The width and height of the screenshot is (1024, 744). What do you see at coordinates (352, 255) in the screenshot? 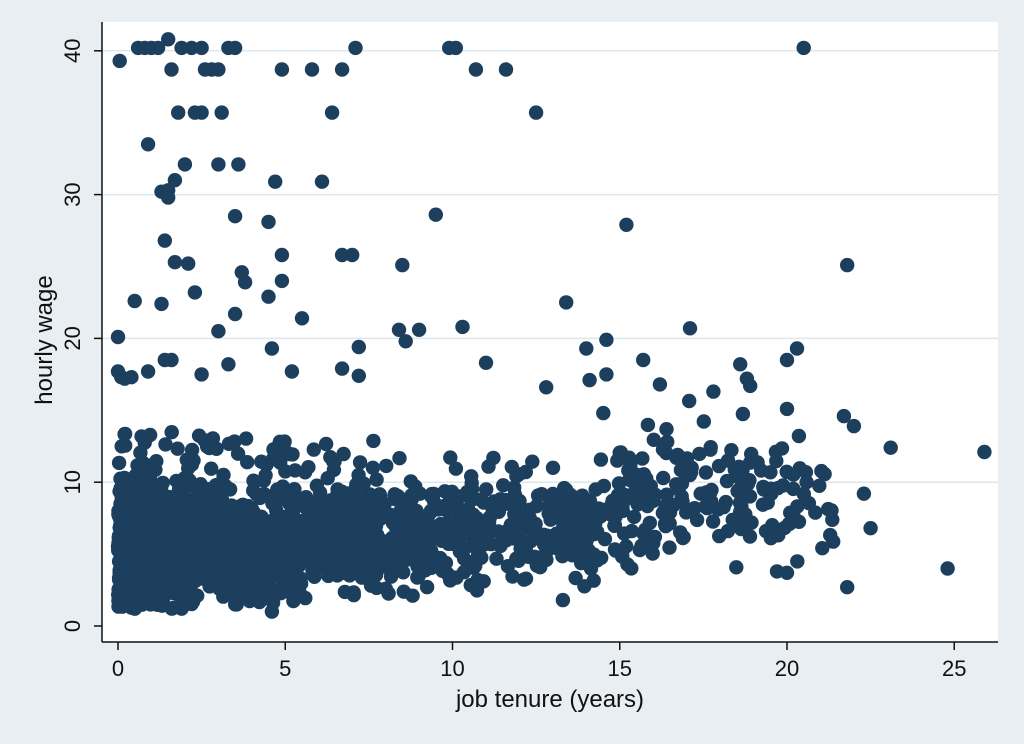
I see `data-point-2097` at bounding box center [352, 255].